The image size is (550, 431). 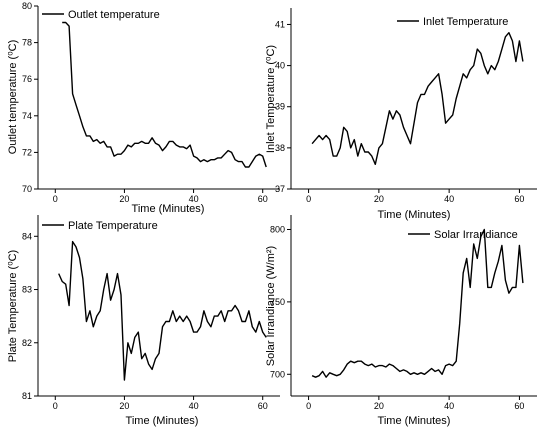 What do you see at coordinates (113, 226) in the screenshot?
I see `legend-label: Plate Temperature` at bounding box center [113, 226].